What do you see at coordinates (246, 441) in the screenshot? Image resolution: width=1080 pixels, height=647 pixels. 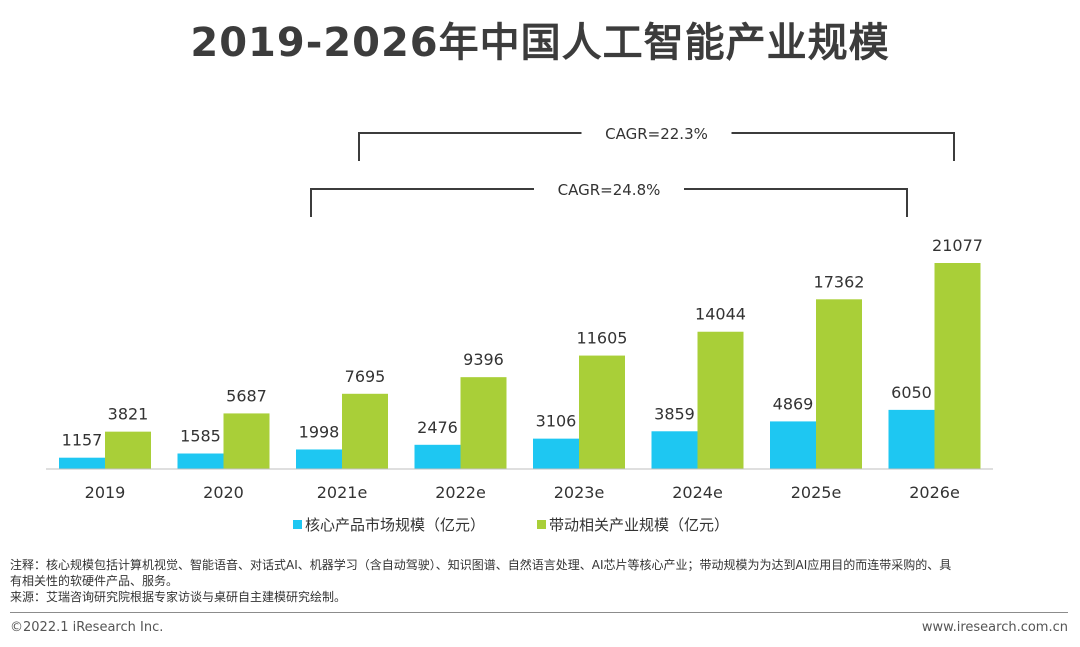 I see `bar-related-2020` at bounding box center [246, 441].